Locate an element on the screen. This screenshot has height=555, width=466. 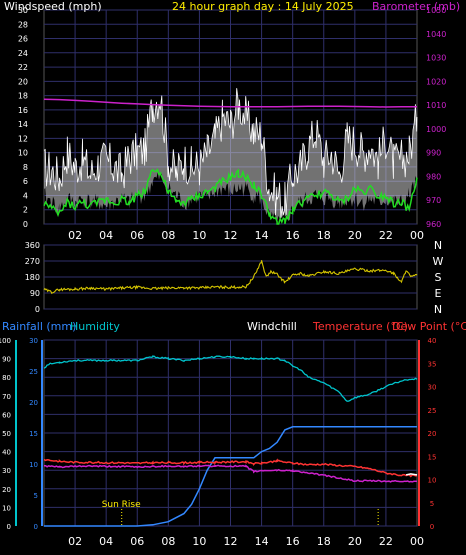
humidity-tick: 80 is located at coordinates (6, 378).